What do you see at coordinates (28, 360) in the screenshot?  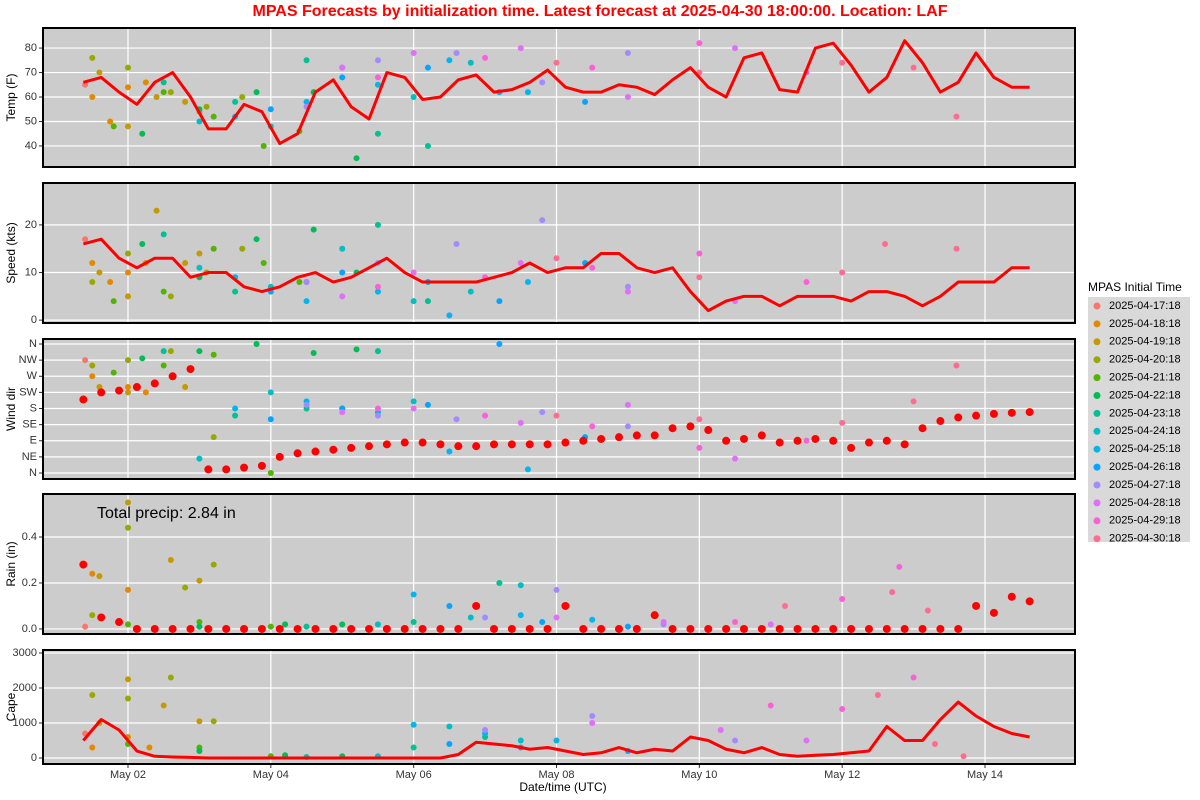 I see `y-tick-label: NW` at bounding box center [28, 360].